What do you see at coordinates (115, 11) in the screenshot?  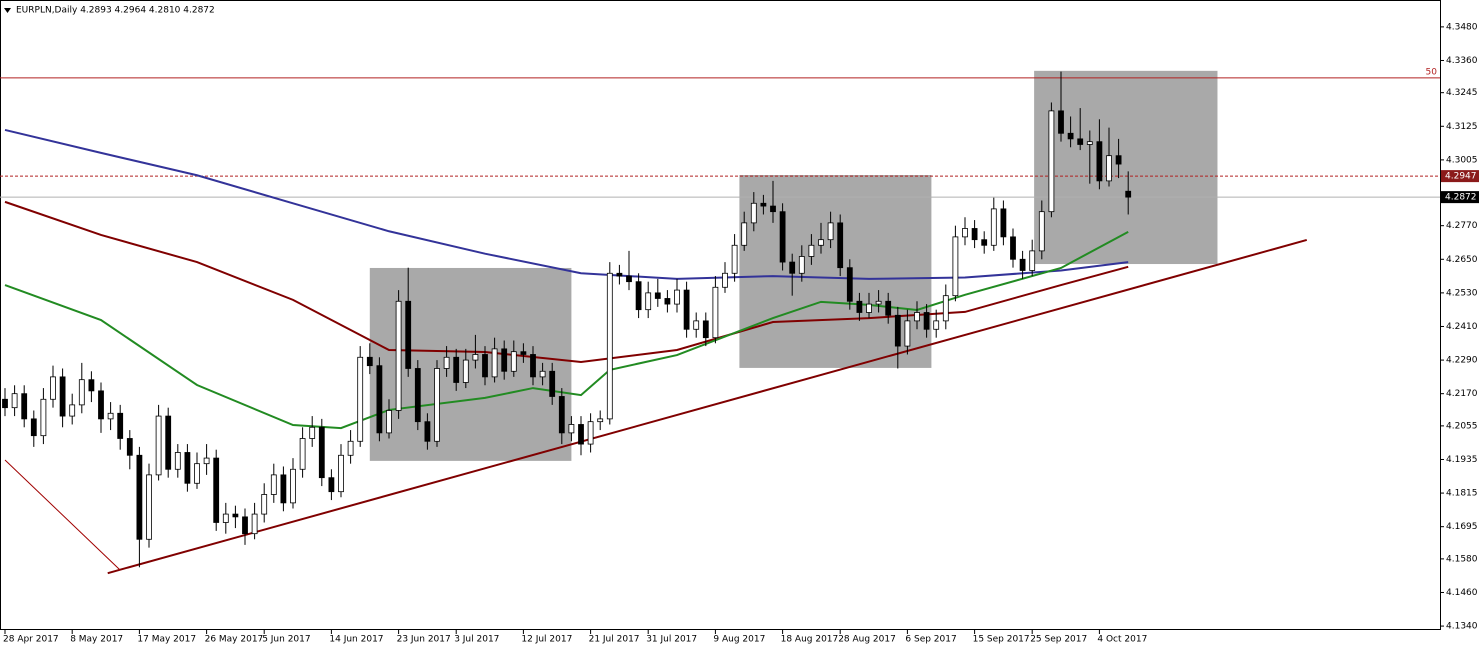 I see `chart-title: EURPLN,Daily 4.2893 4.2964 4.2810 4.2872` at bounding box center [115, 11].